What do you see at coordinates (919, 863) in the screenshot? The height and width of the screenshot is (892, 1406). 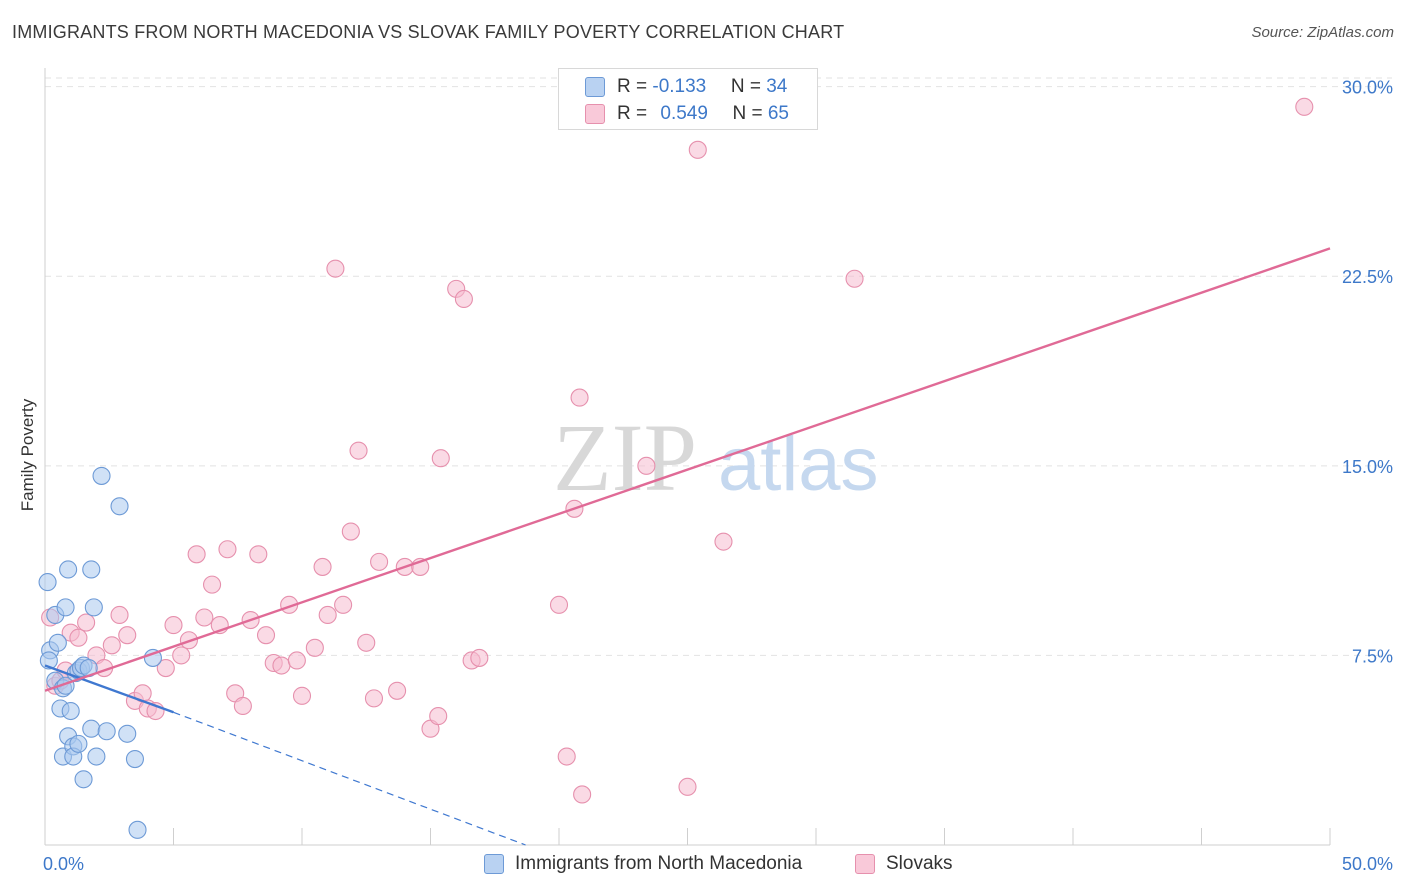 I see `legend-item-label: Slovaks` at bounding box center [919, 863].